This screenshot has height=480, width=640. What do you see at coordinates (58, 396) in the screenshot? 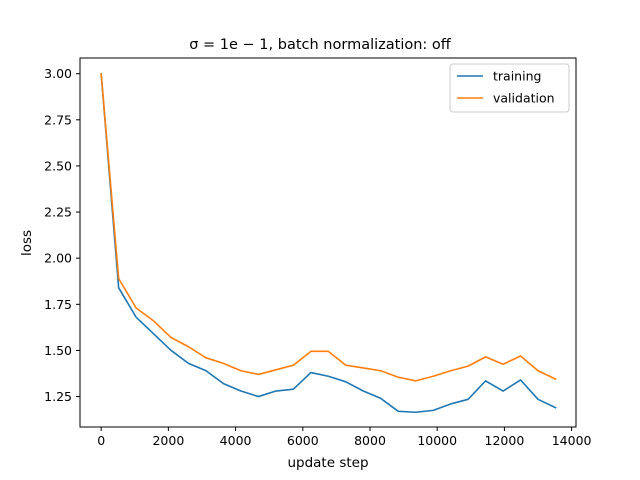
I see `y-tick-label: 1.25` at bounding box center [58, 396].